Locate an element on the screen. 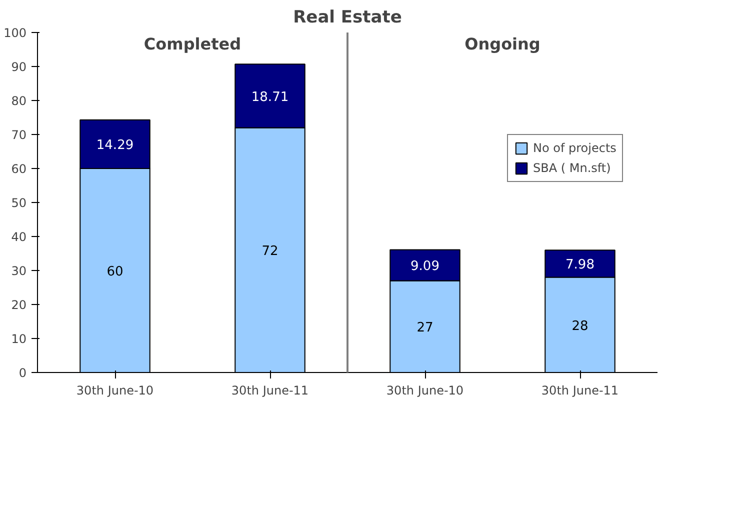 The width and height of the screenshot is (745, 507). data-label: 7.98 is located at coordinates (580, 265).